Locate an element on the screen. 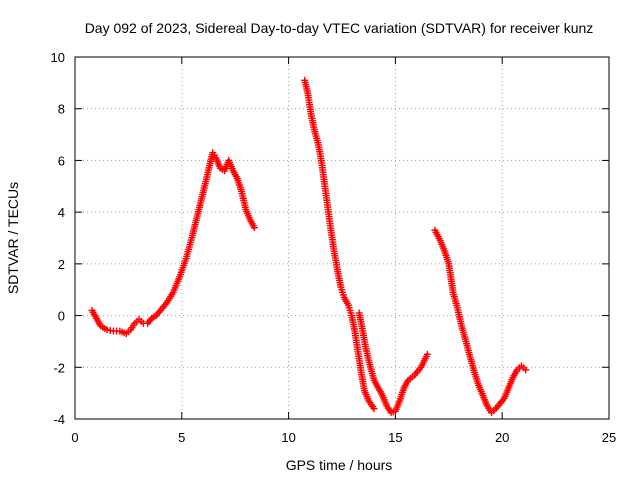 This screenshot has height=480, width=640. x-axis-label: GPS time / hours is located at coordinates (339, 465).